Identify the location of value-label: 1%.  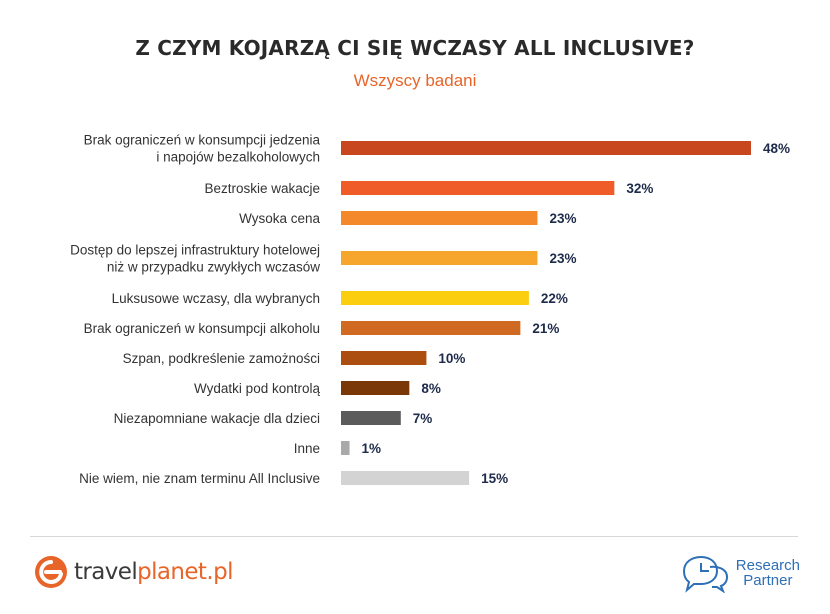
(372, 448).